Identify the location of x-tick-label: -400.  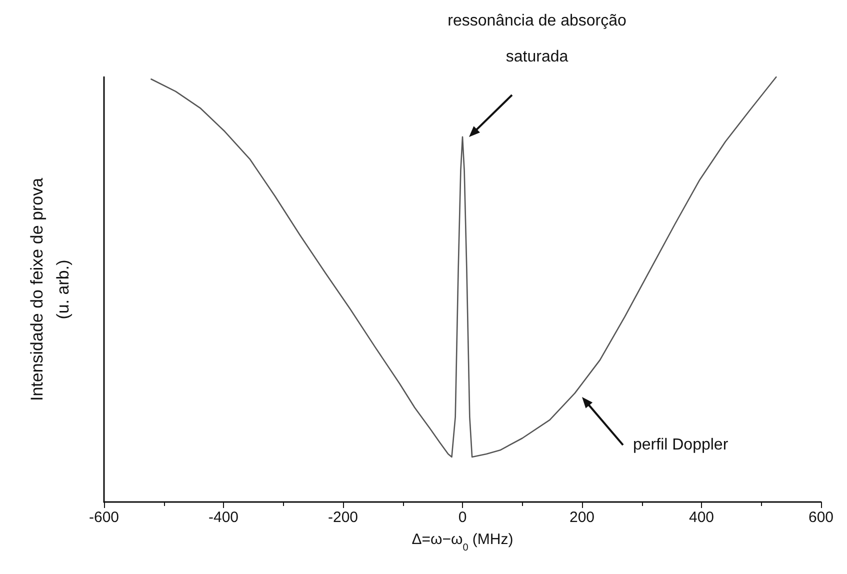
(223, 517).